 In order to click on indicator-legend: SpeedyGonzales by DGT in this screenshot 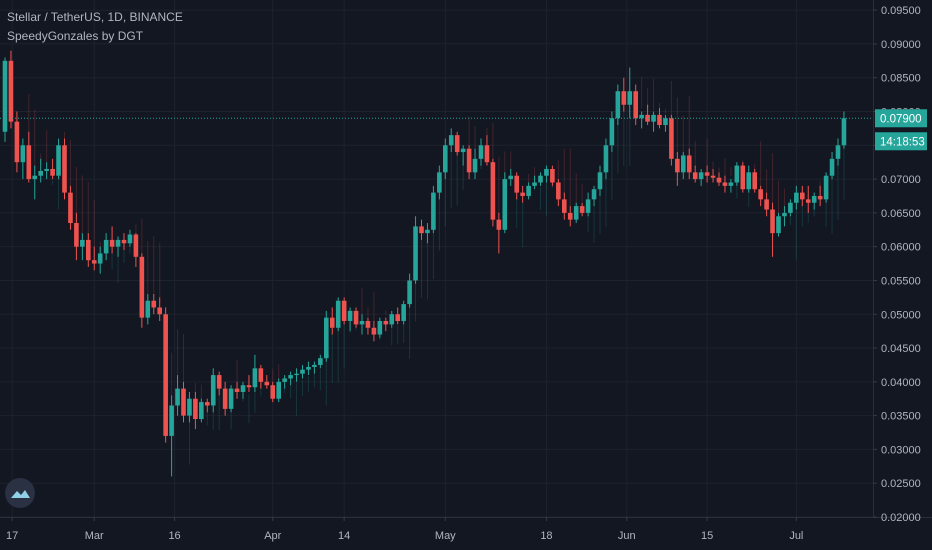, I will do `click(75, 36)`.